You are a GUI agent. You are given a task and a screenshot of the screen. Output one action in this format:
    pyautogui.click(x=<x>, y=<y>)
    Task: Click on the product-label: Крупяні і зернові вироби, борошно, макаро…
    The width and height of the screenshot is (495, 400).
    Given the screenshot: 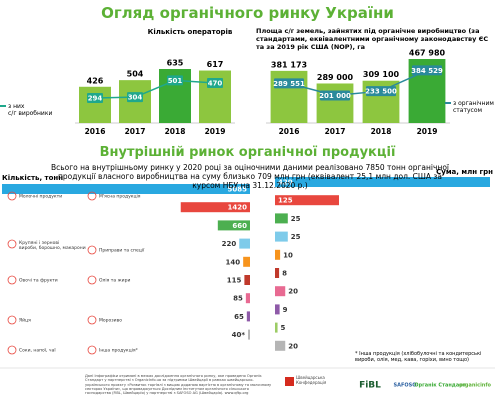 What is the action you would take?
    pyautogui.click(x=52, y=245)
    